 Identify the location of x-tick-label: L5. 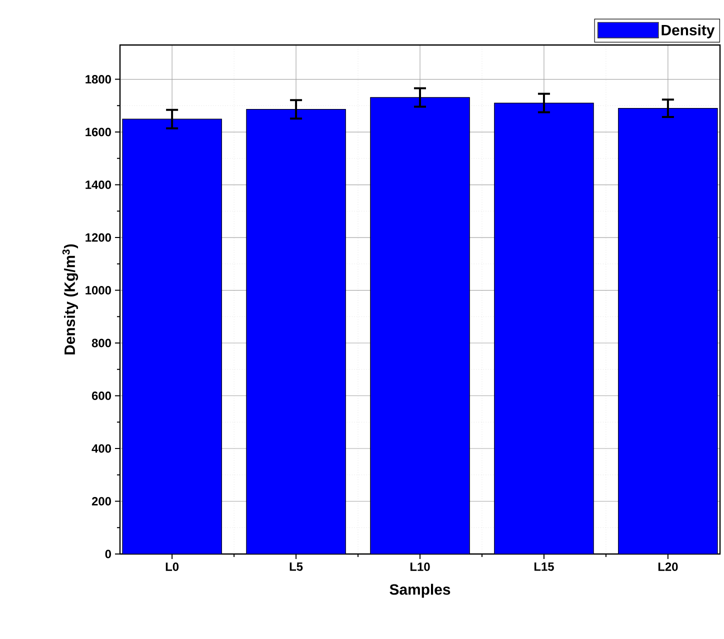
(296, 566).